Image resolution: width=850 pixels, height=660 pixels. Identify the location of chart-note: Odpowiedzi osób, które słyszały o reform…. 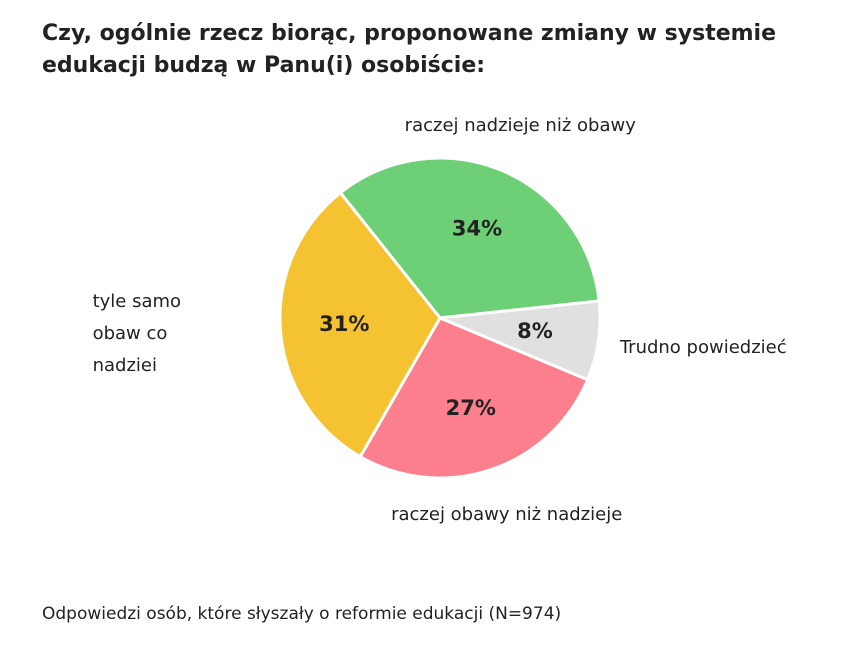
(302, 614).